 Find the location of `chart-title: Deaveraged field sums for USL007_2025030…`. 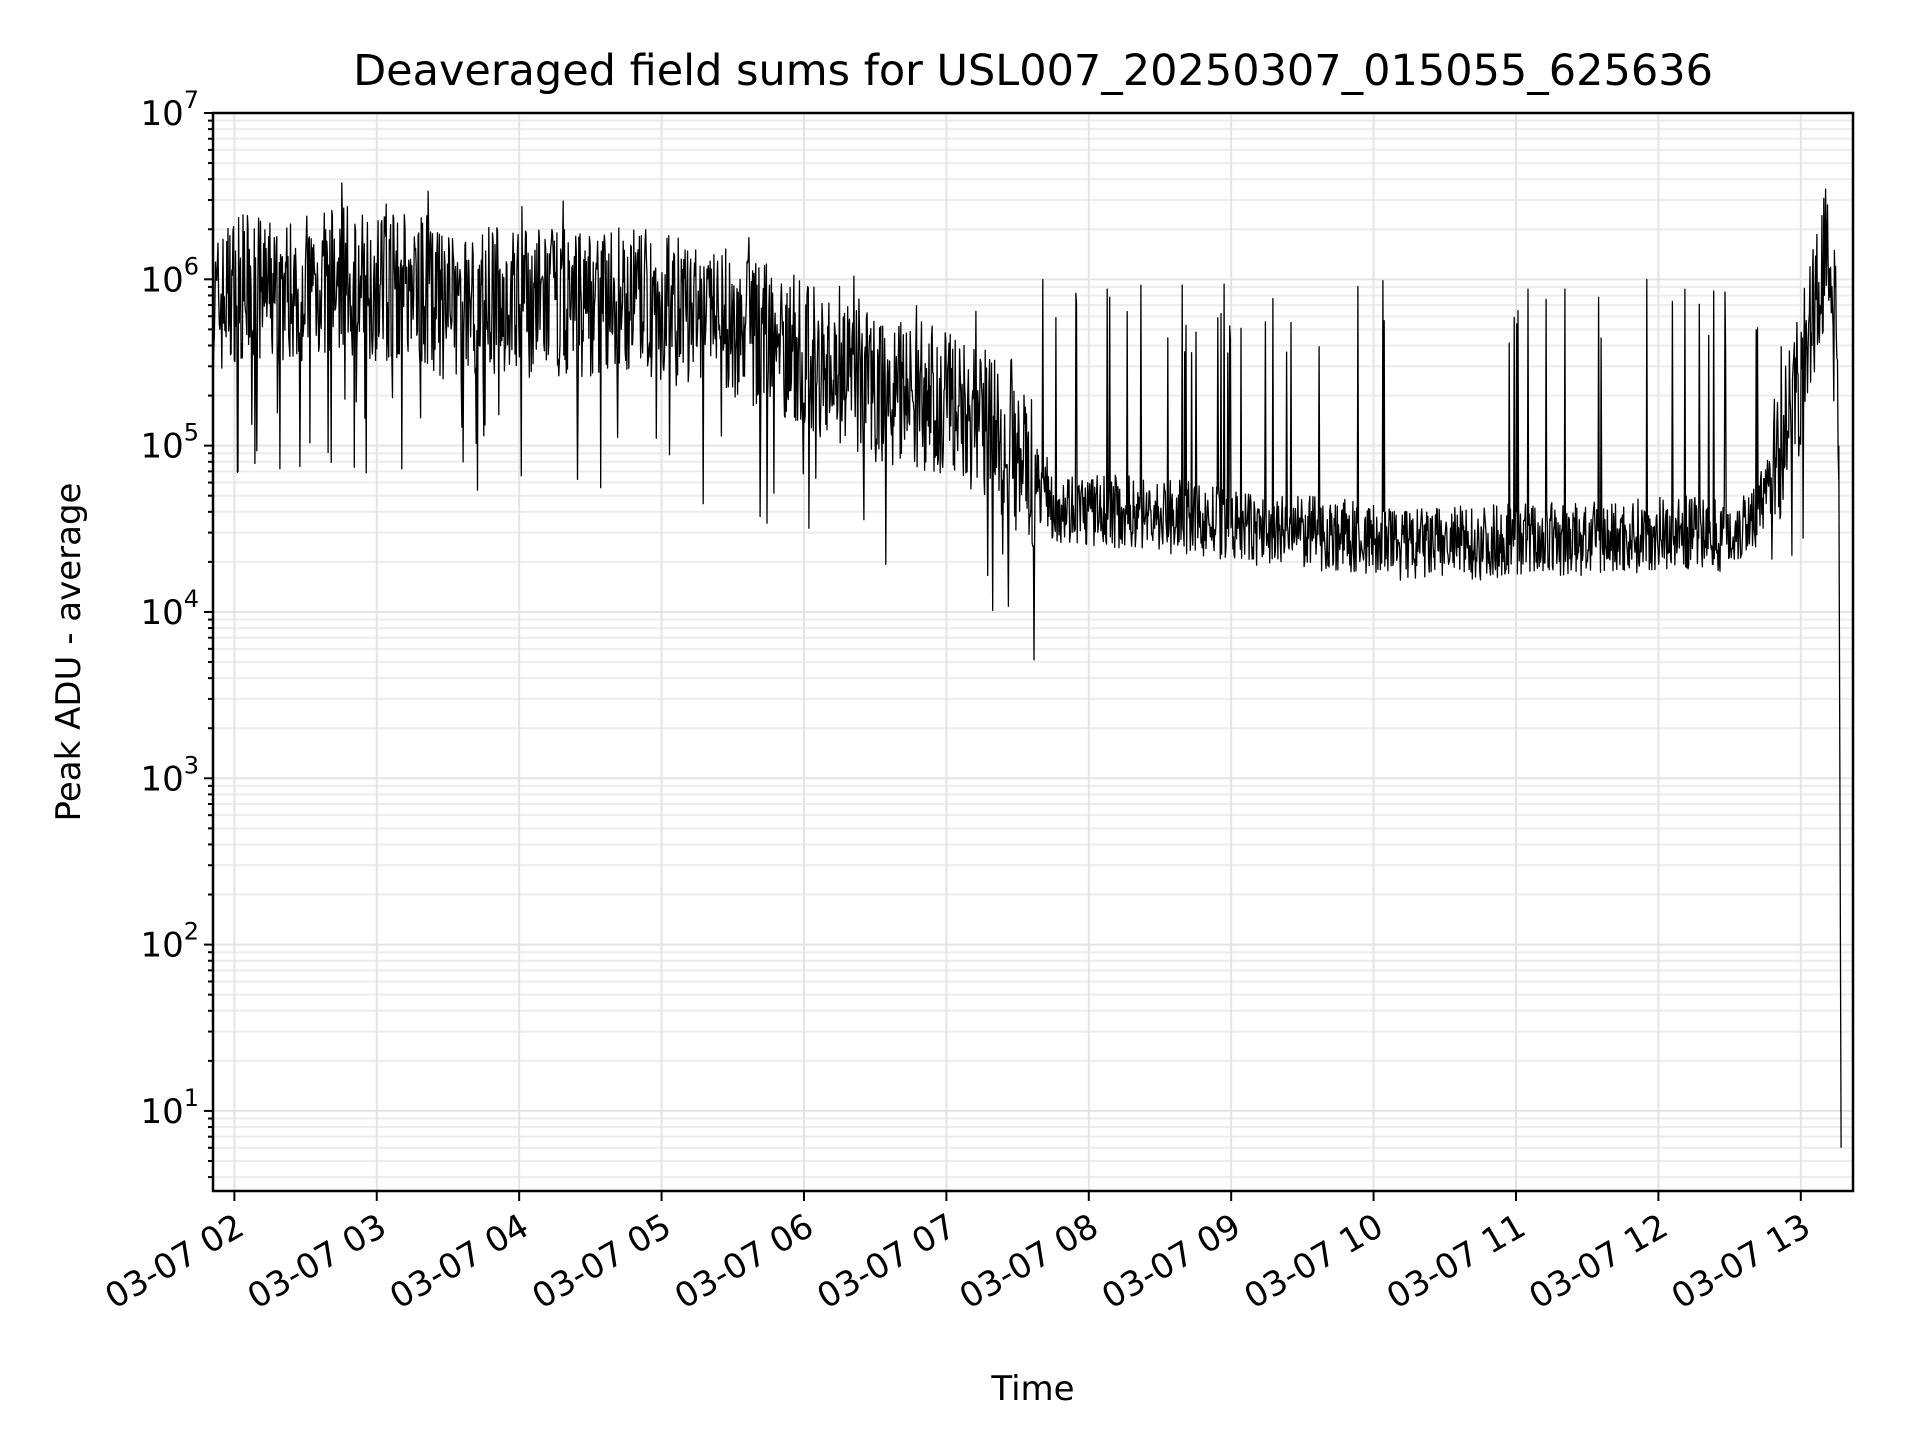

chart-title: Deaveraged field sums for USL007_2025030… is located at coordinates (1033, 71).